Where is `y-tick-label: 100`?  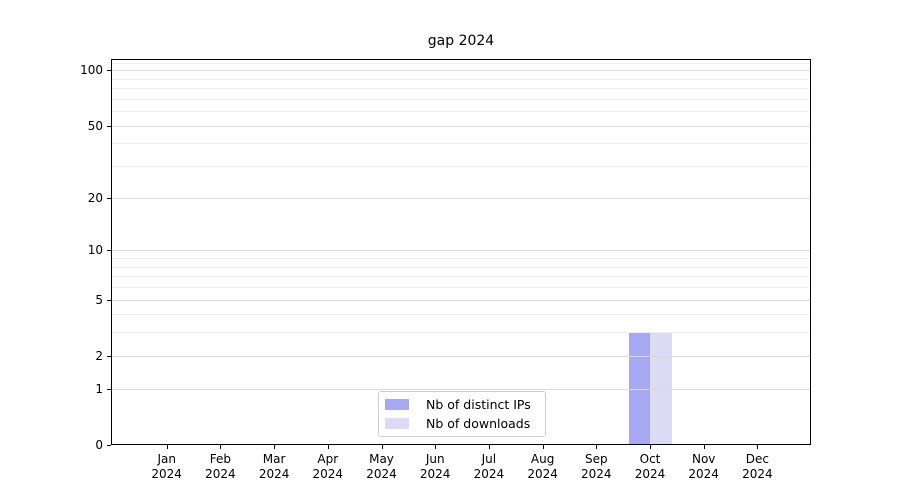 y-tick-label: 100 is located at coordinates (91, 70).